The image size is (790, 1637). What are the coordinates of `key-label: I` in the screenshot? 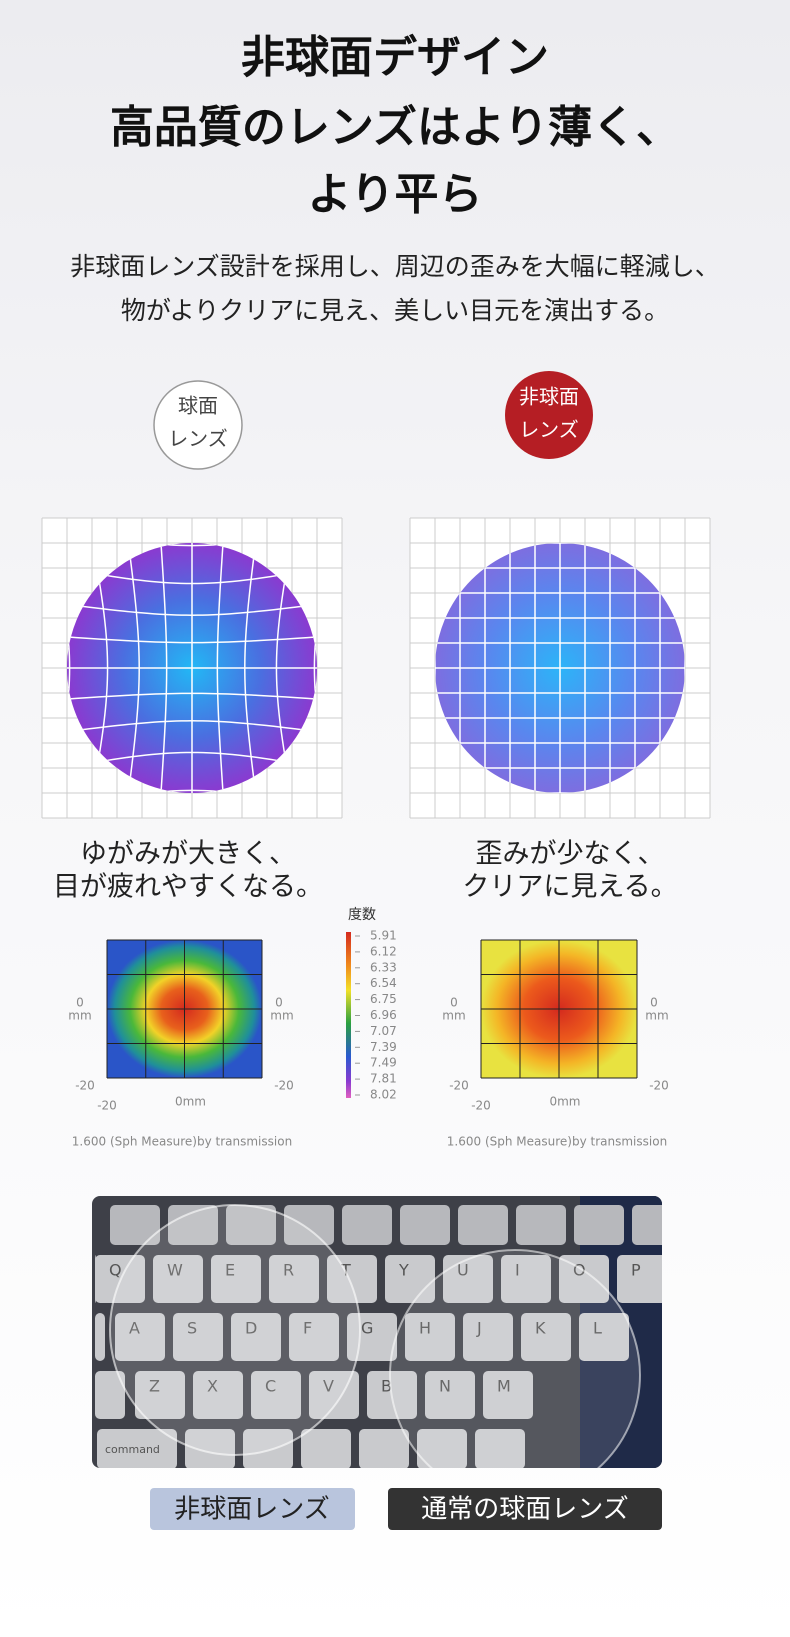 It's located at (517, 1270).